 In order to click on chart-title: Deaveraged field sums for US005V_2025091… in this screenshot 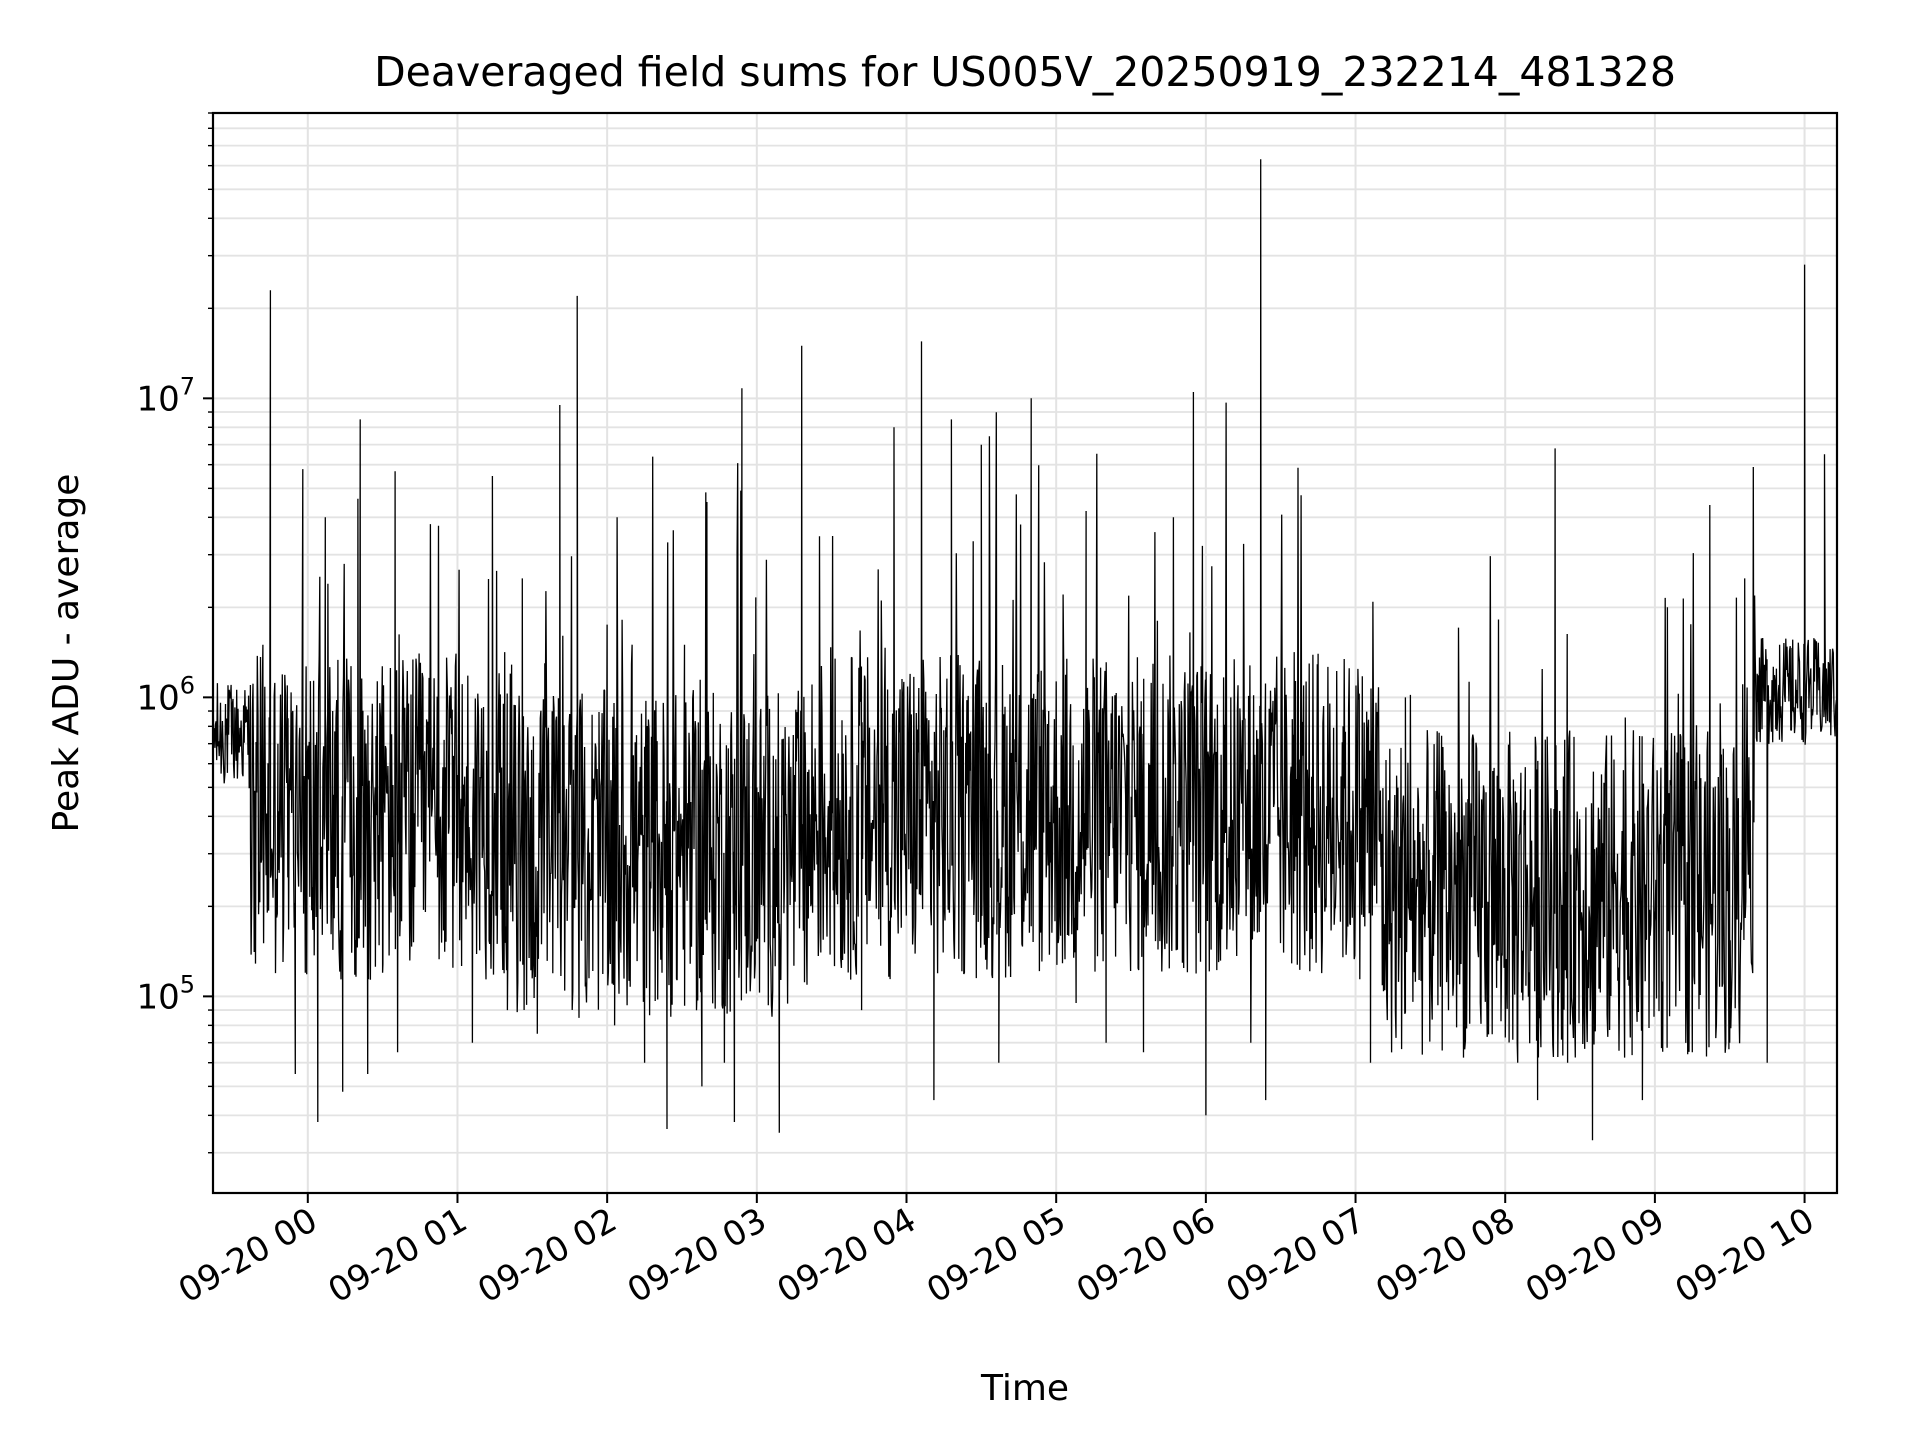, I will do `click(1025, 72)`.